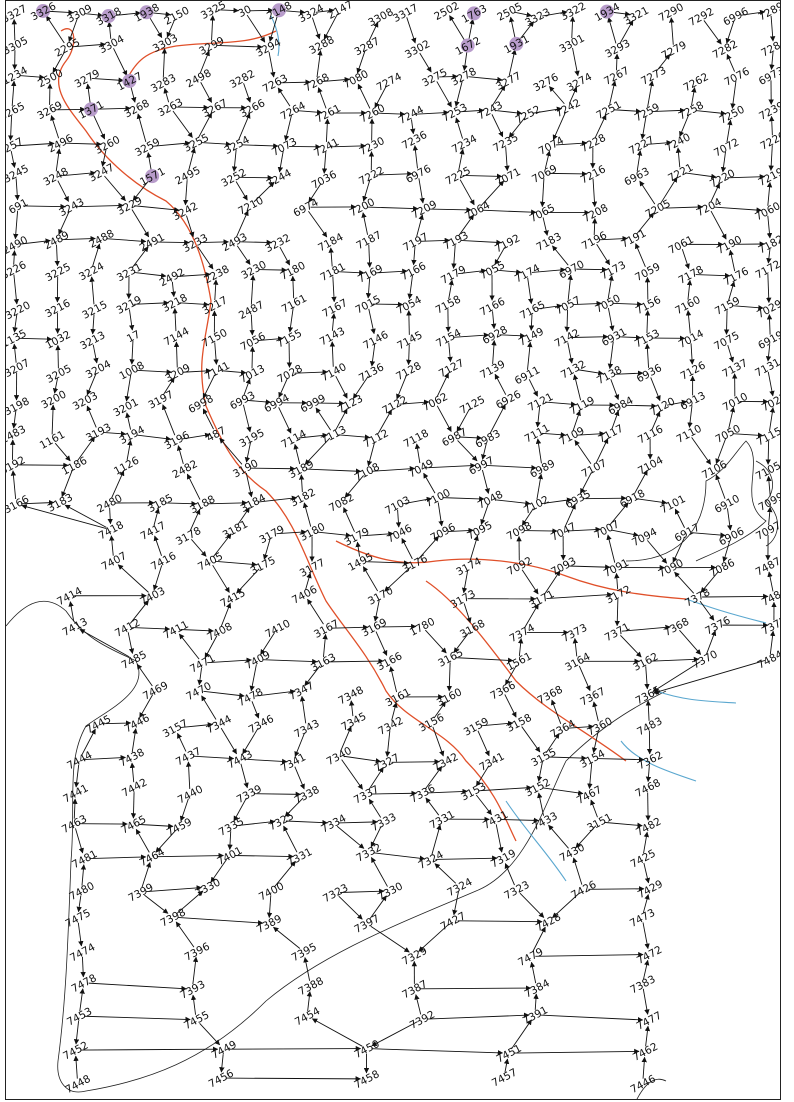  Describe the element at coordinates (454, 112) in the screenshot. I see `node-label: 7253` at that location.